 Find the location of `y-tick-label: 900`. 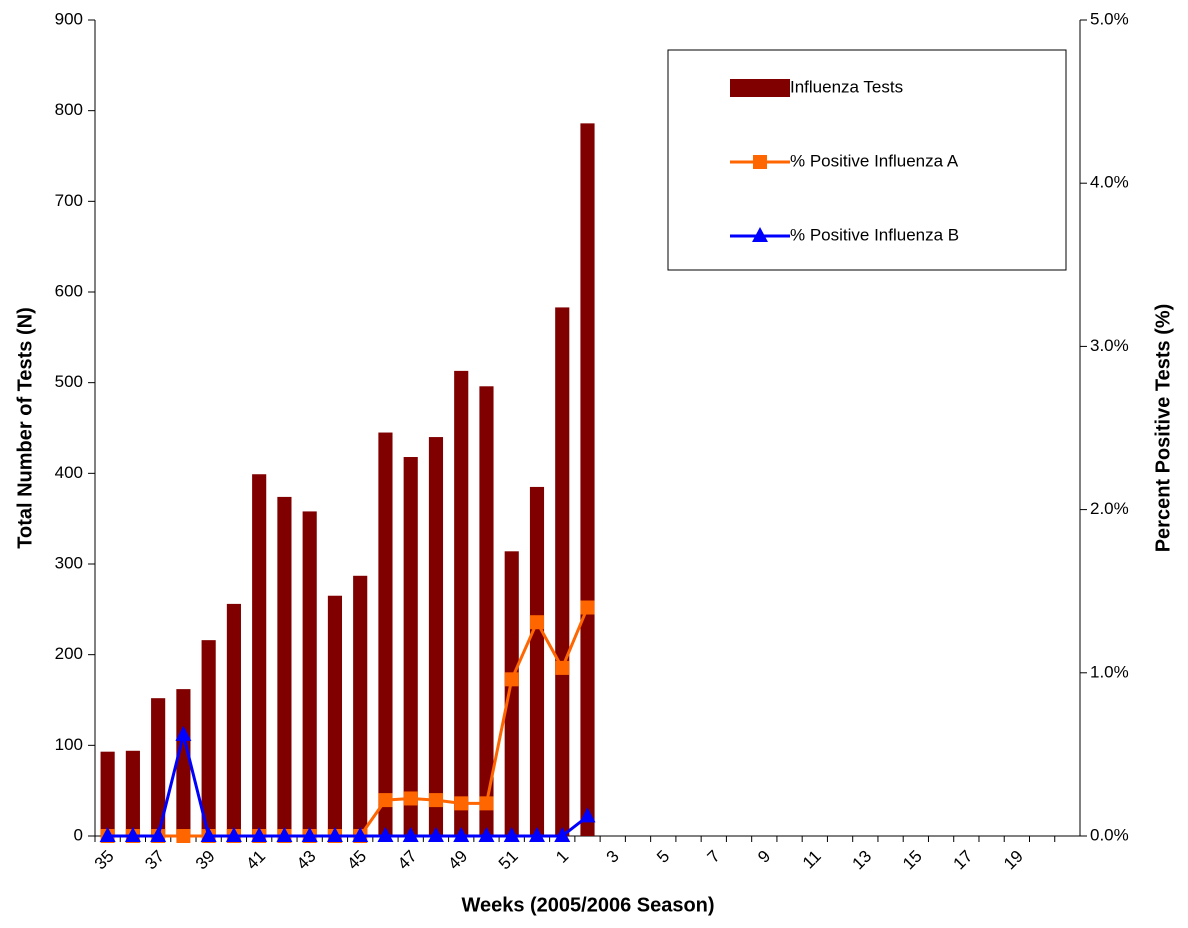

y-tick-label: 900 is located at coordinates (69, 18).